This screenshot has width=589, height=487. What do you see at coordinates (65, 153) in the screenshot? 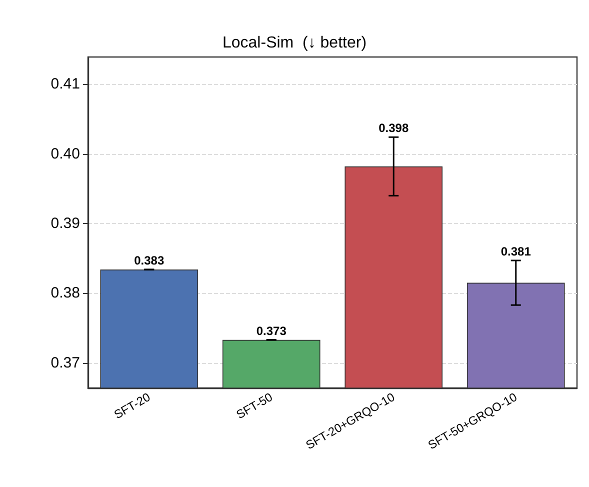
I see `y-tick-label: 0.40` at bounding box center [65, 153].